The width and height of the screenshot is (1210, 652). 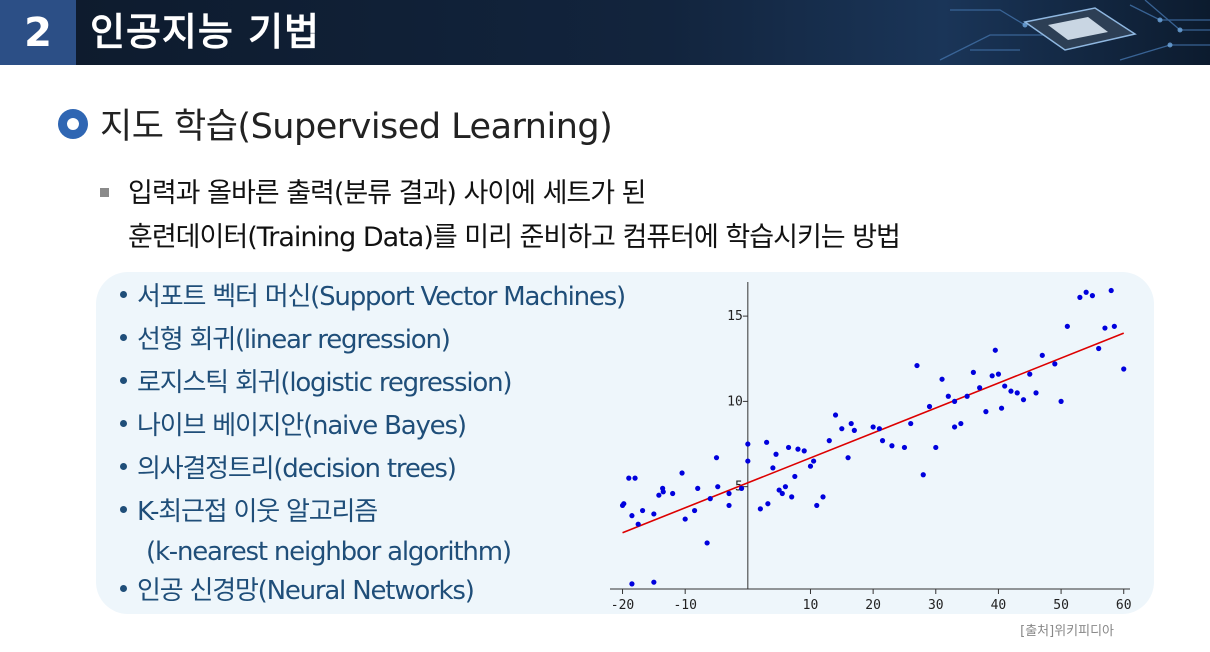 I want to click on list-item: 로지스틱 회귀(logistic regression), so click(x=372, y=383).